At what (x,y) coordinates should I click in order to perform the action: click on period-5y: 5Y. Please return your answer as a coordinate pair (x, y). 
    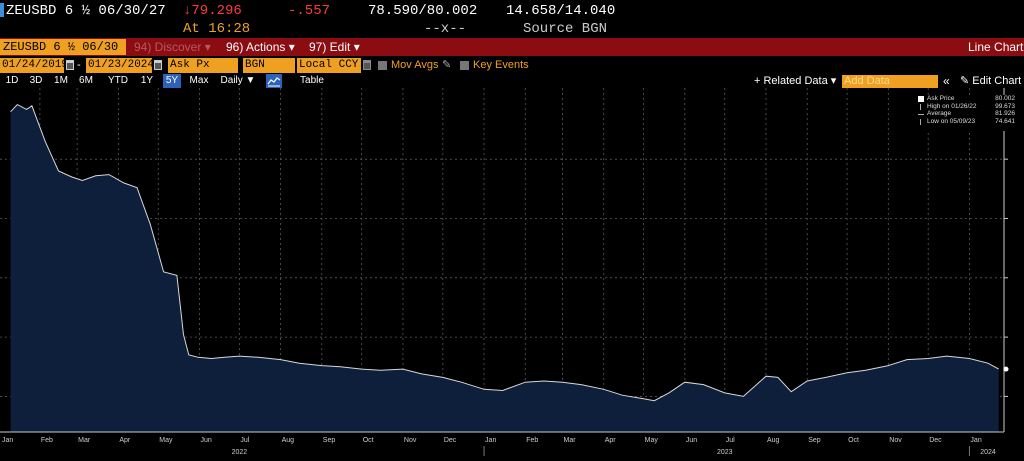
    Looking at the image, I should click on (172, 81).